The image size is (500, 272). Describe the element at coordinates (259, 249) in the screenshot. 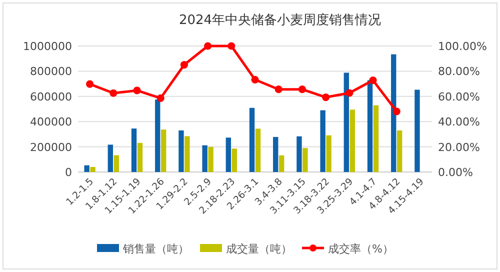

I see `legend-label: 成交量（吨）` at that location.